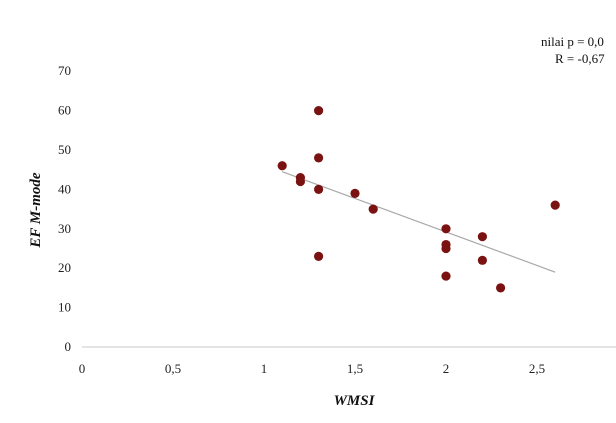 The height and width of the screenshot is (423, 616). I want to click on y-tick-label: 10, so click(64, 307).